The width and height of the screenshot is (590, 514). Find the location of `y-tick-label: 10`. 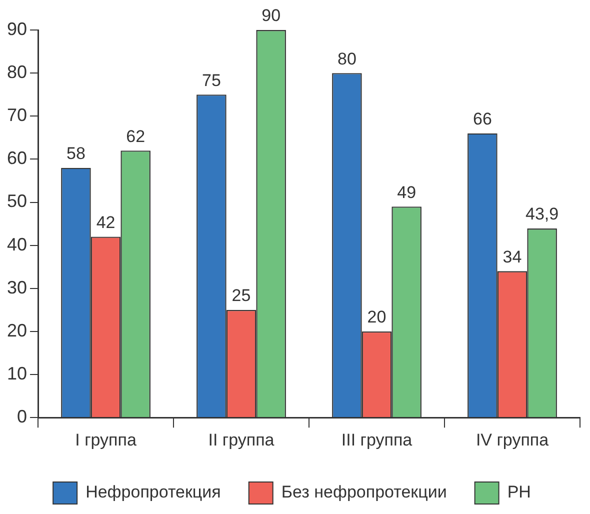

y-tick-label: 10 is located at coordinates (17, 374).